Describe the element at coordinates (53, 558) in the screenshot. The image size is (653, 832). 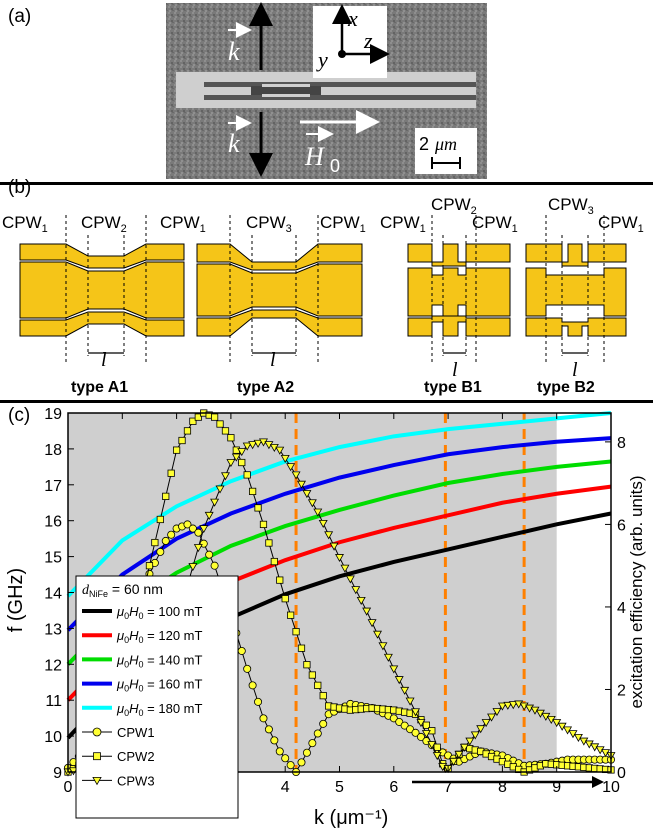
I see `y-tick-label: 15` at that location.